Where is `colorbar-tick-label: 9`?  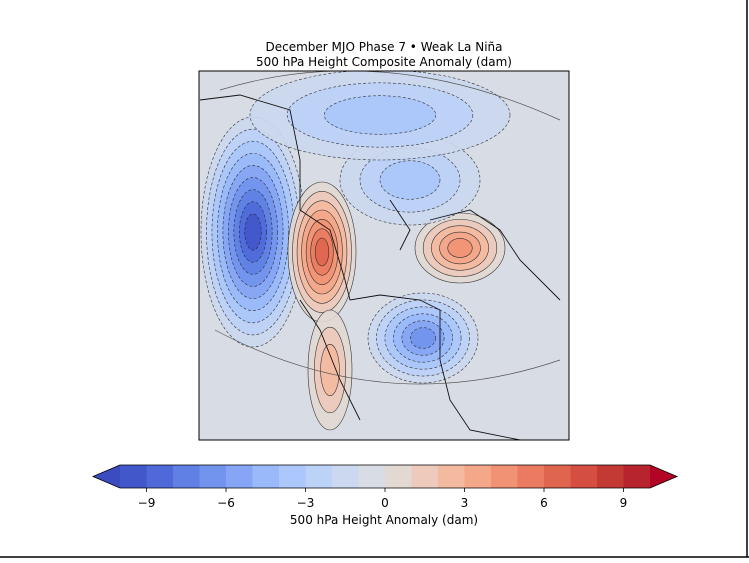 colorbar-tick-label: 9 is located at coordinates (624, 503).